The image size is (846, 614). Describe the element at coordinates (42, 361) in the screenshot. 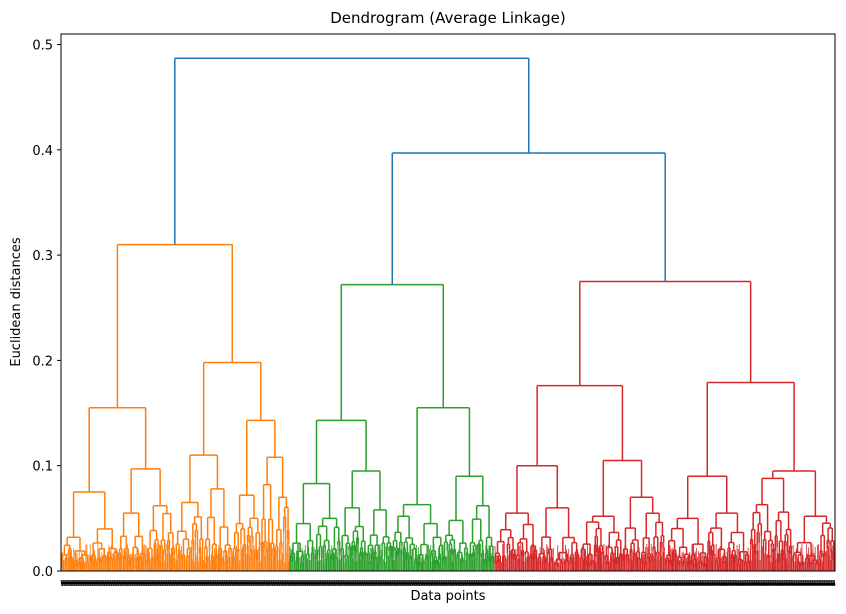

I see `y-tick-label: 0.2` at that location.